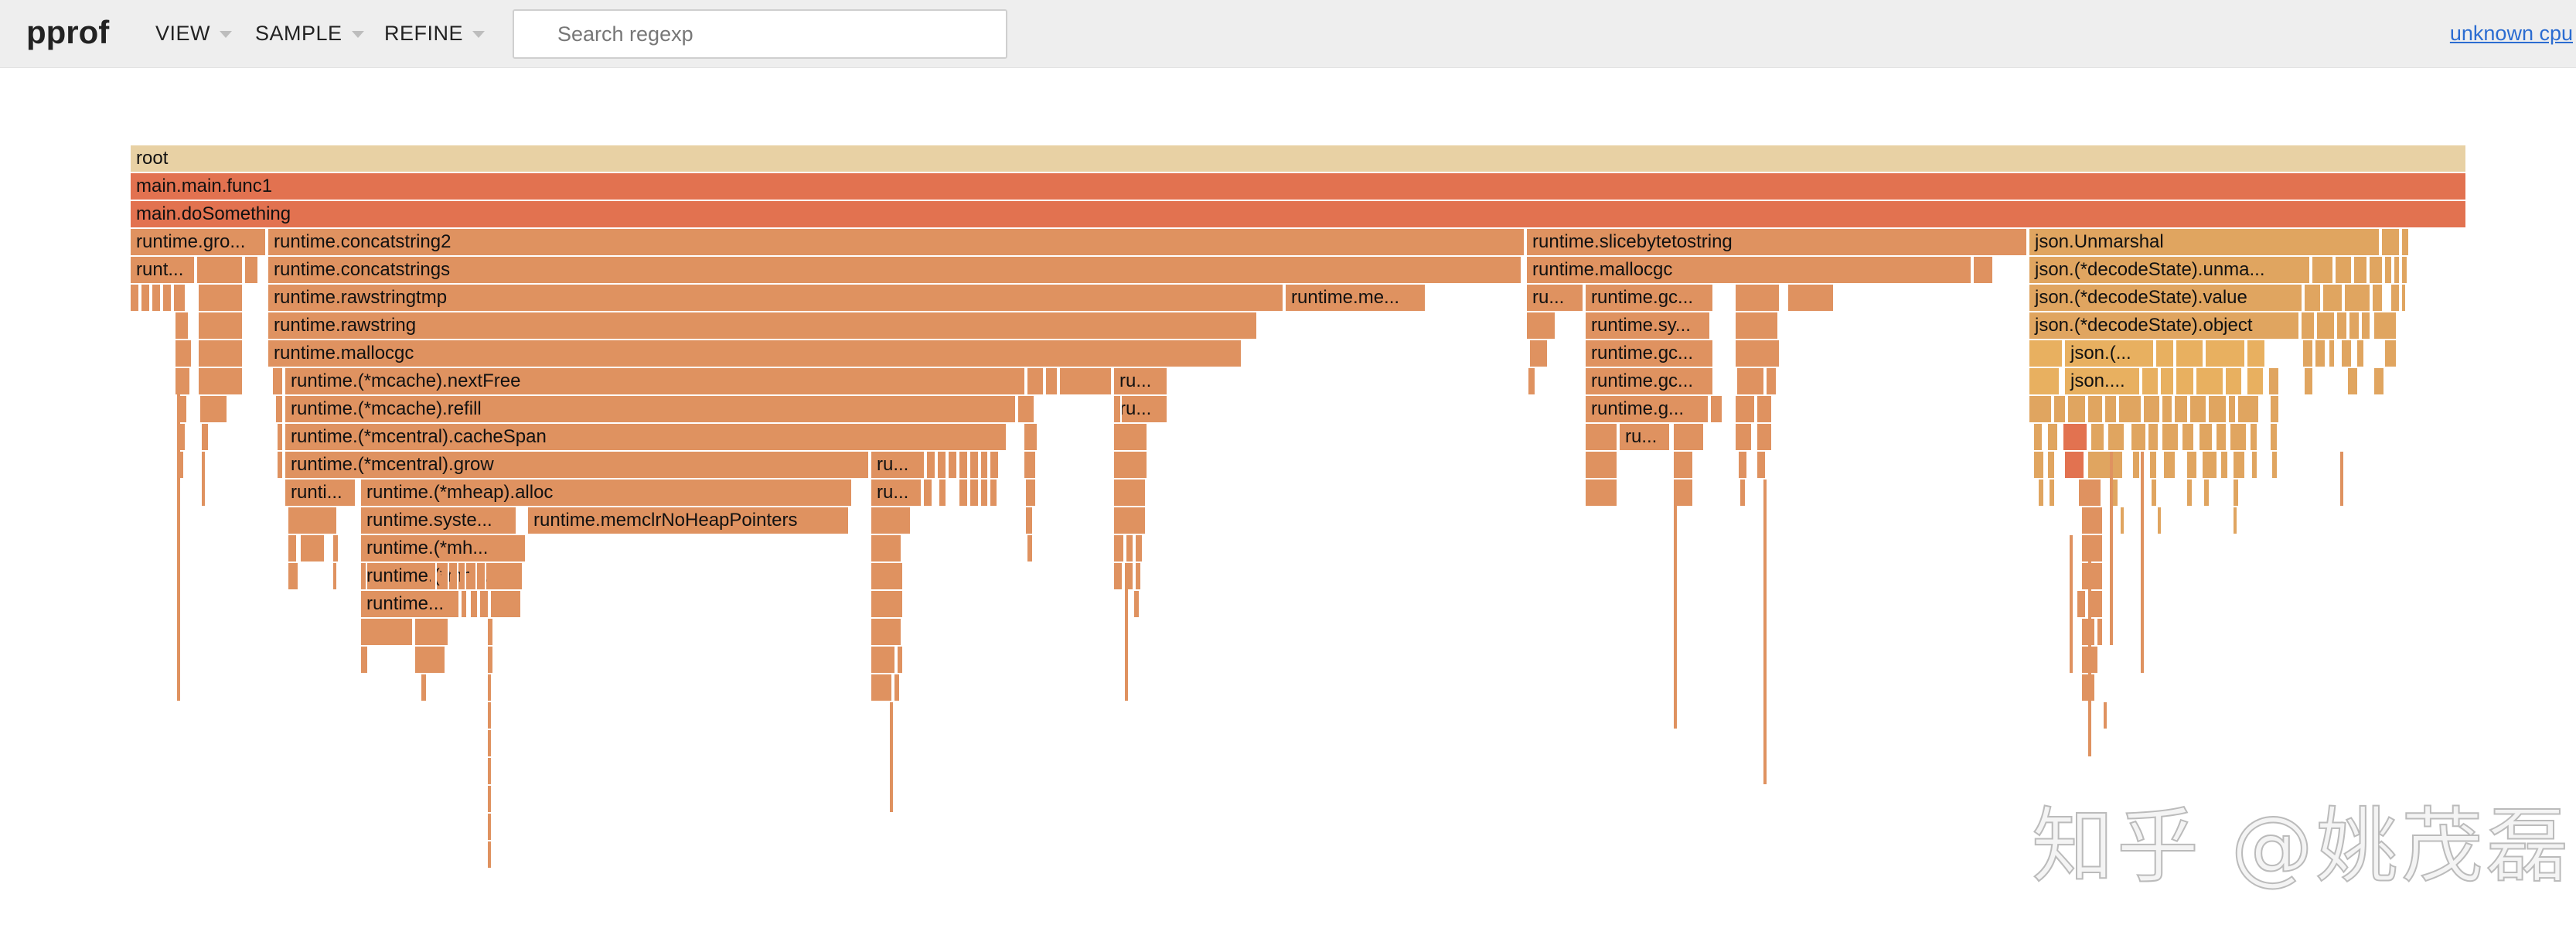 The image size is (2576, 925). I want to click on flame-frame: runtime.memclrNoHeapPointers, so click(689, 520).